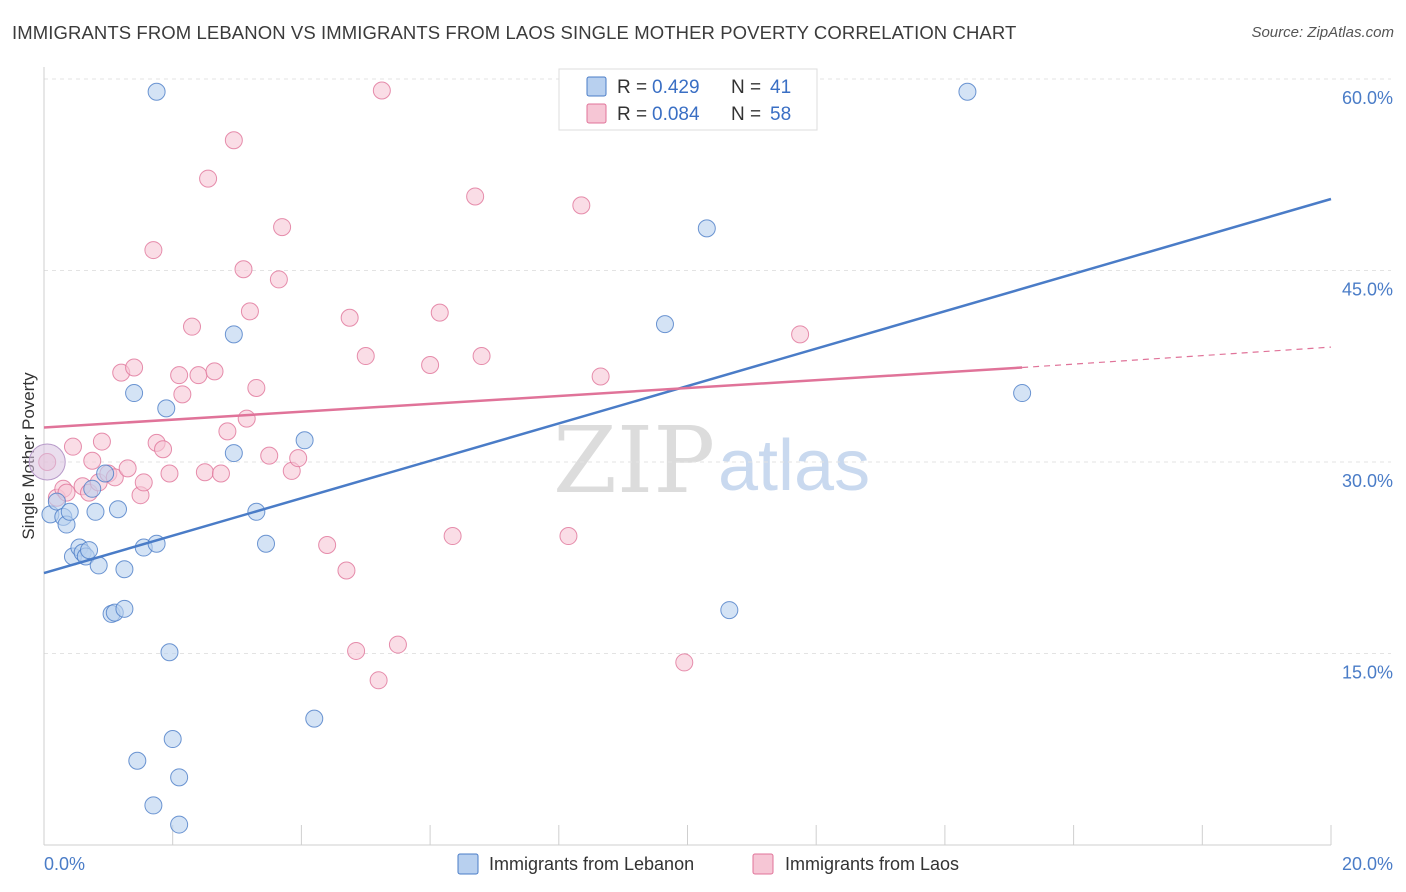 The height and width of the screenshot is (892, 1406). I want to click on x-tick-label-max: 20.0%, so click(1367, 864).